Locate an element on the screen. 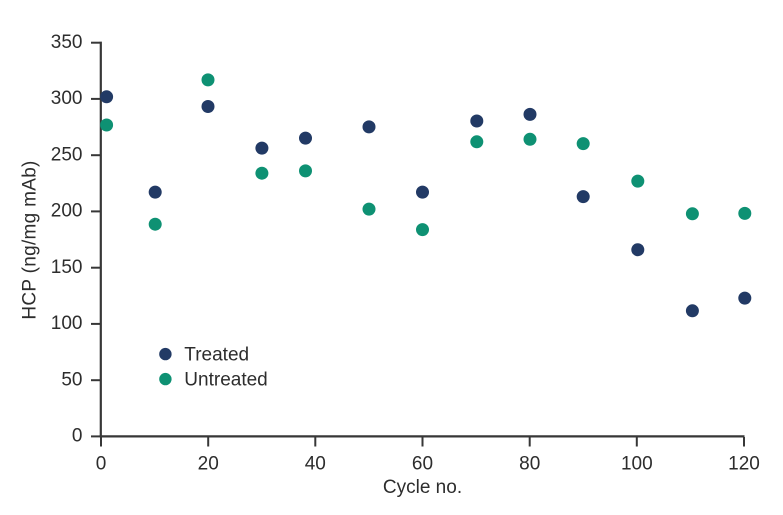 The width and height of the screenshot is (783, 515). svg-text: 150 is located at coordinates (67, 267).